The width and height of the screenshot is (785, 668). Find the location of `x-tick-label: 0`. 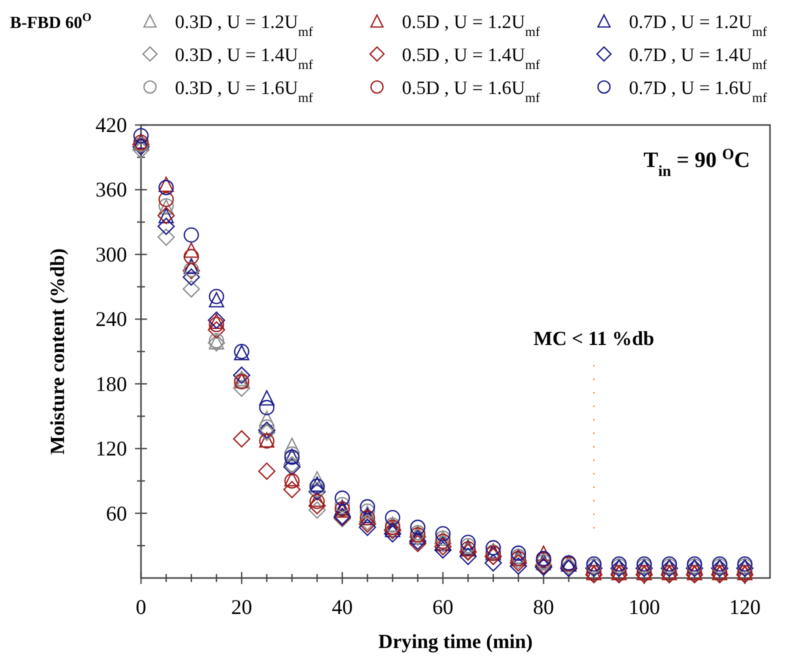

x-tick-label: 0 is located at coordinates (141, 607).